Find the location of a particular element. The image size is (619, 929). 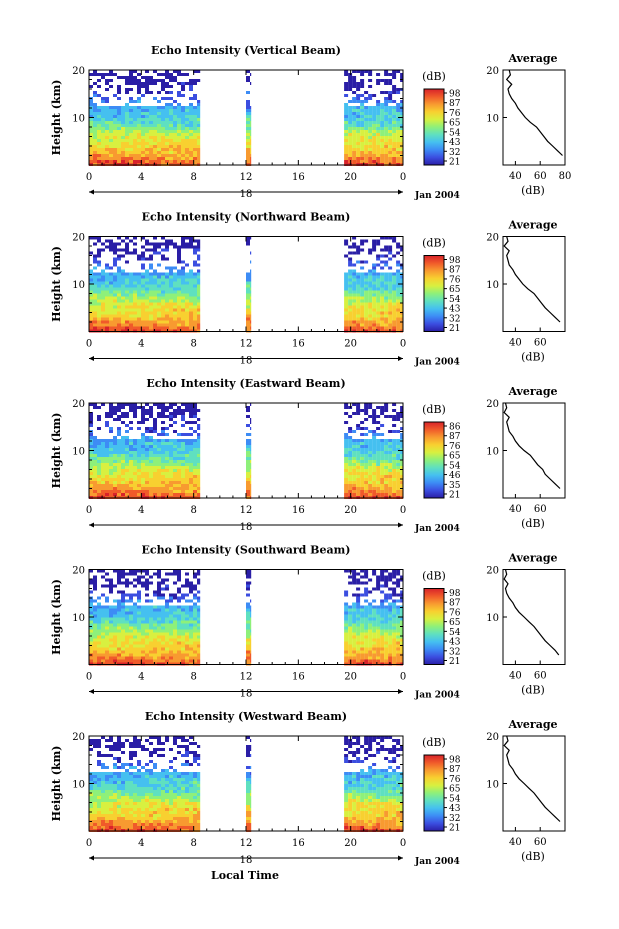

colorbar-tick-label: 54 is located at coordinates (455, 633).